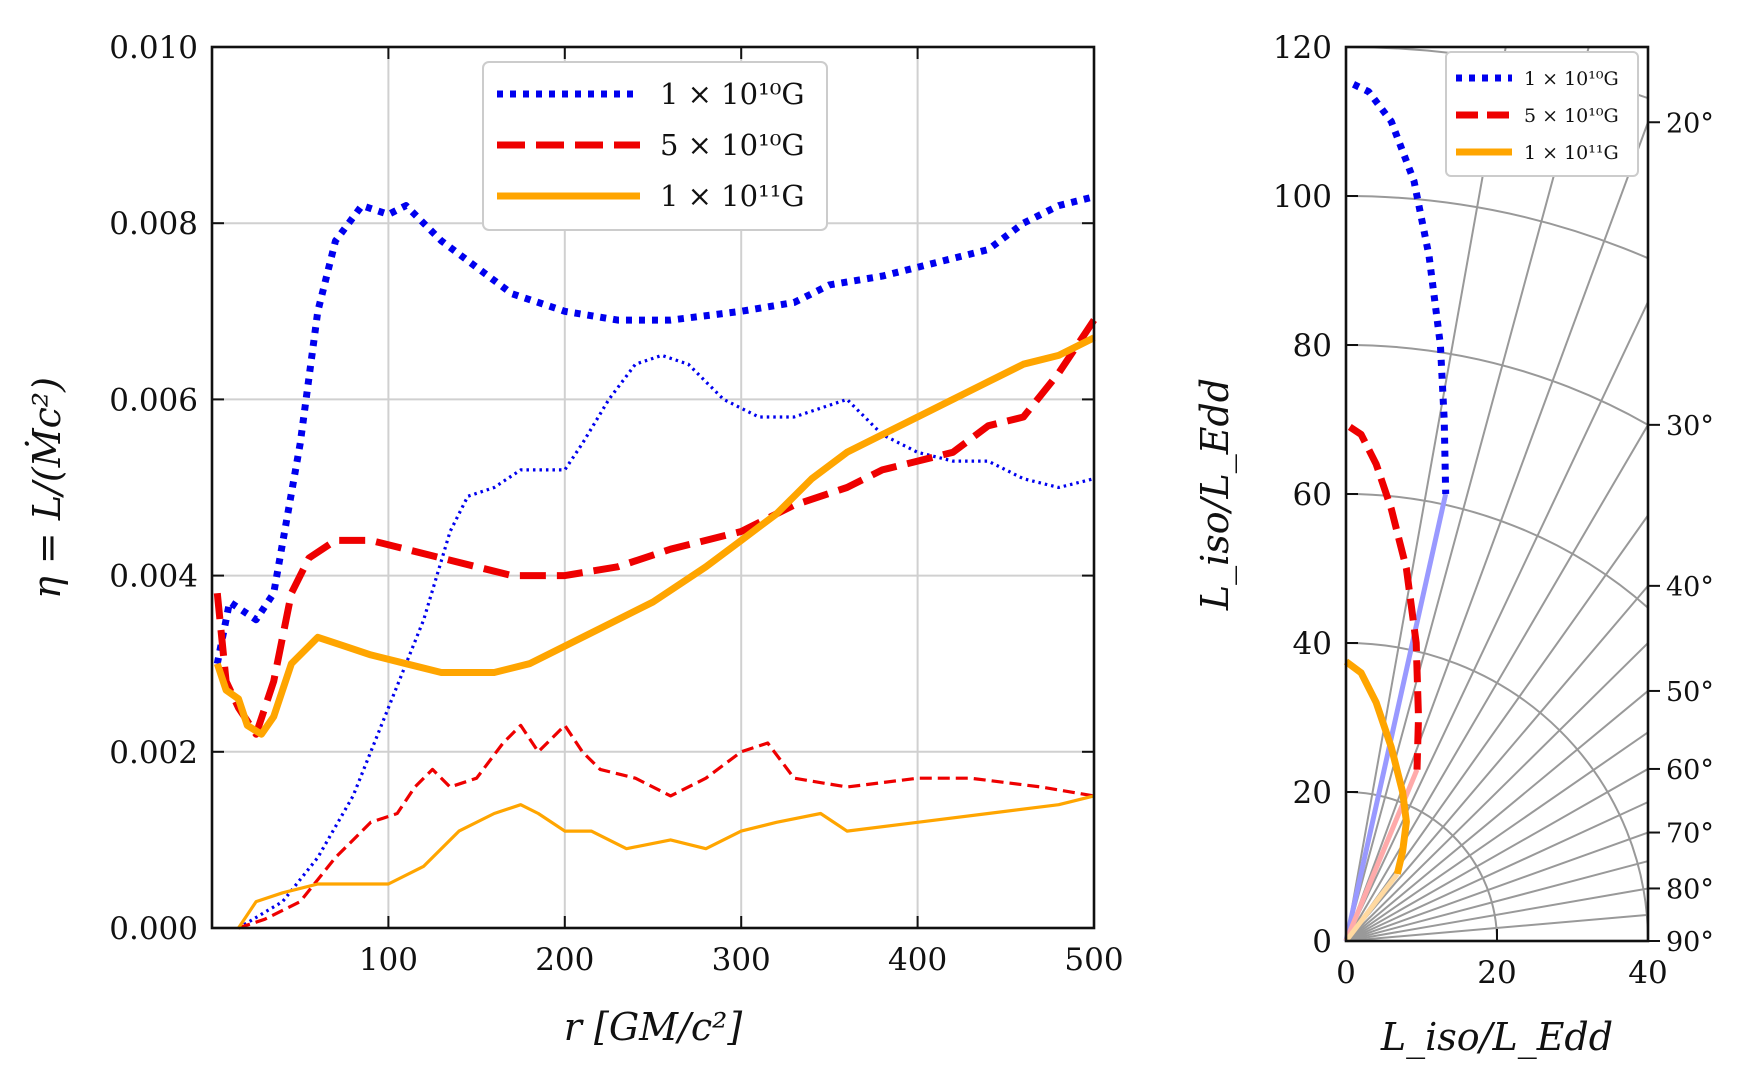  What do you see at coordinates (153, 224) in the screenshot?
I see `left-ytick-label: 0.008` at bounding box center [153, 224].